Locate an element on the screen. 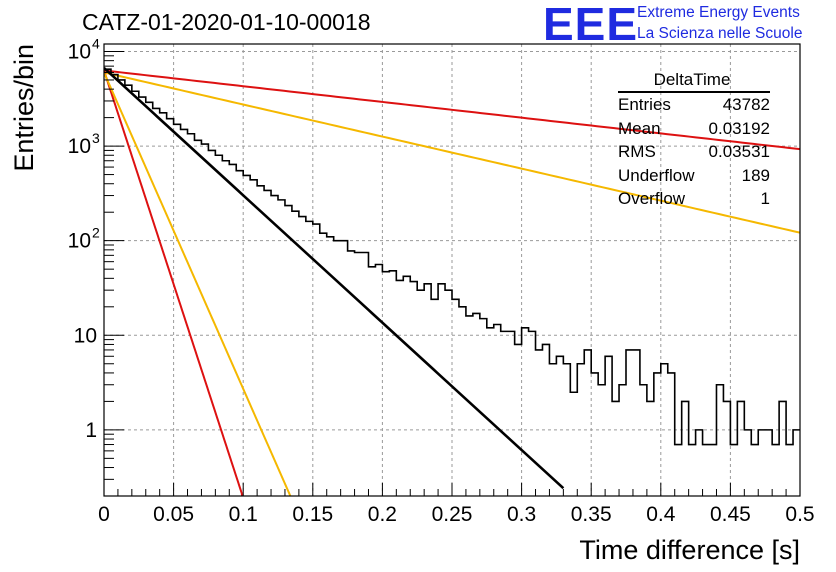 Image resolution: width=836 pixels, height=572 pixels. x-tick-label: 0.1 is located at coordinates (243, 514).